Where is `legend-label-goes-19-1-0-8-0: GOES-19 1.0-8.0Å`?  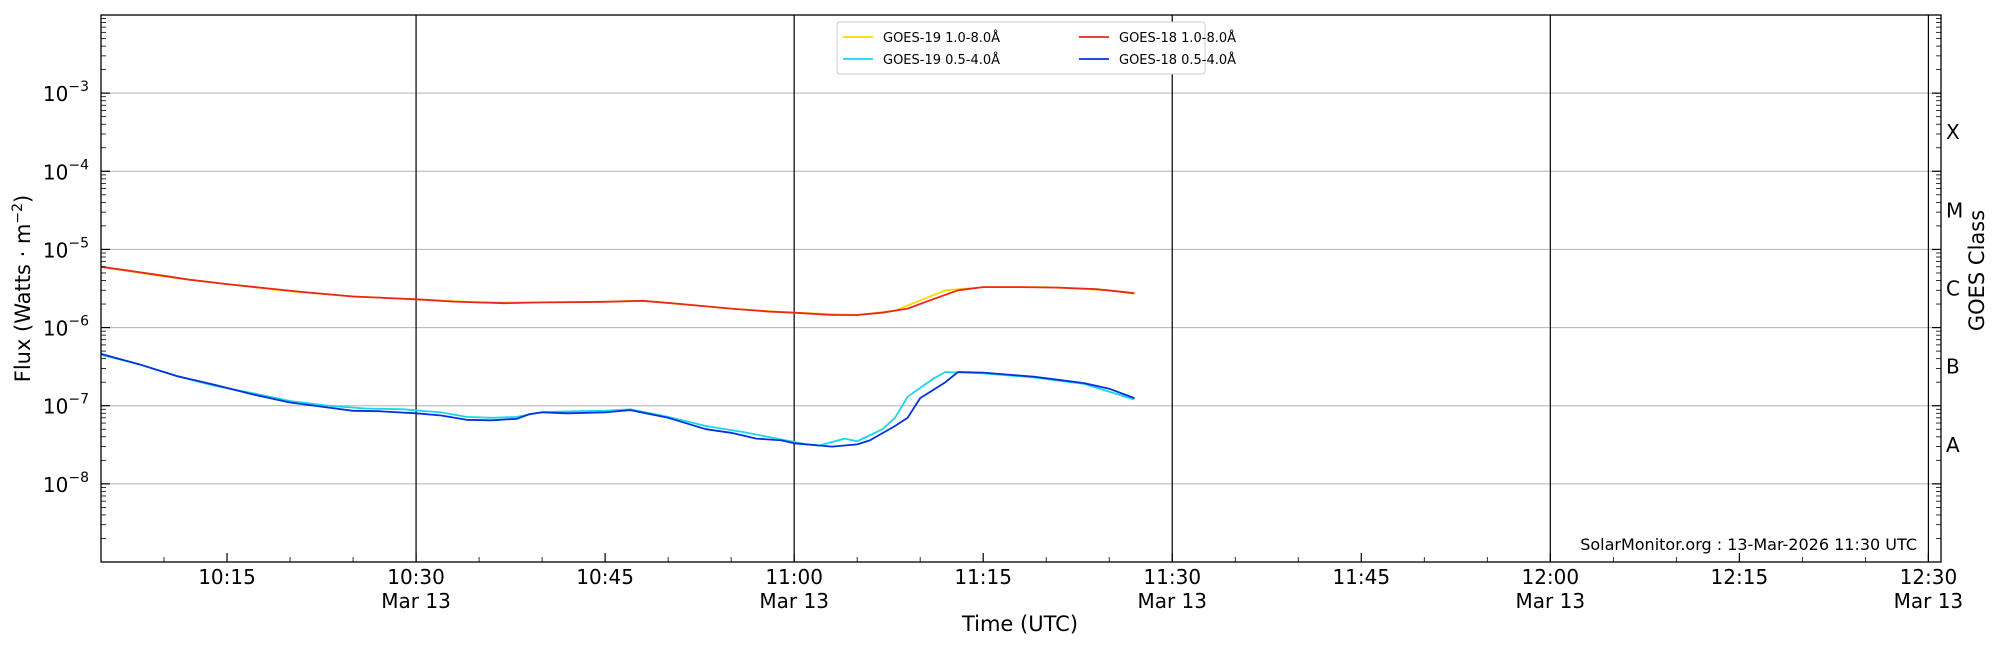
legend-label-goes-19-1-0-8-0: GOES-19 1.0-8.0Å is located at coordinates (941, 38).